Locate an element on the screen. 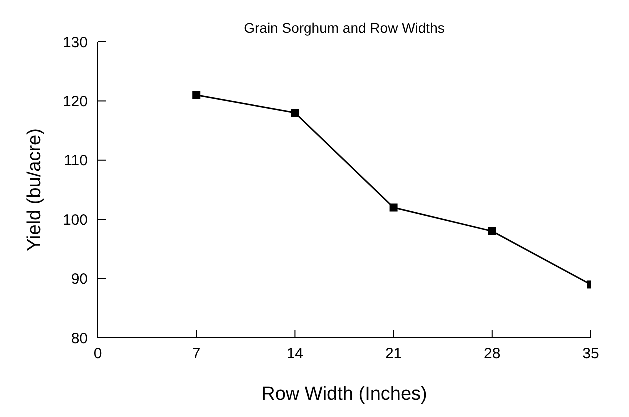 The width and height of the screenshot is (629, 417). x-tick-label: 35 is located at coordinates (591, 354).